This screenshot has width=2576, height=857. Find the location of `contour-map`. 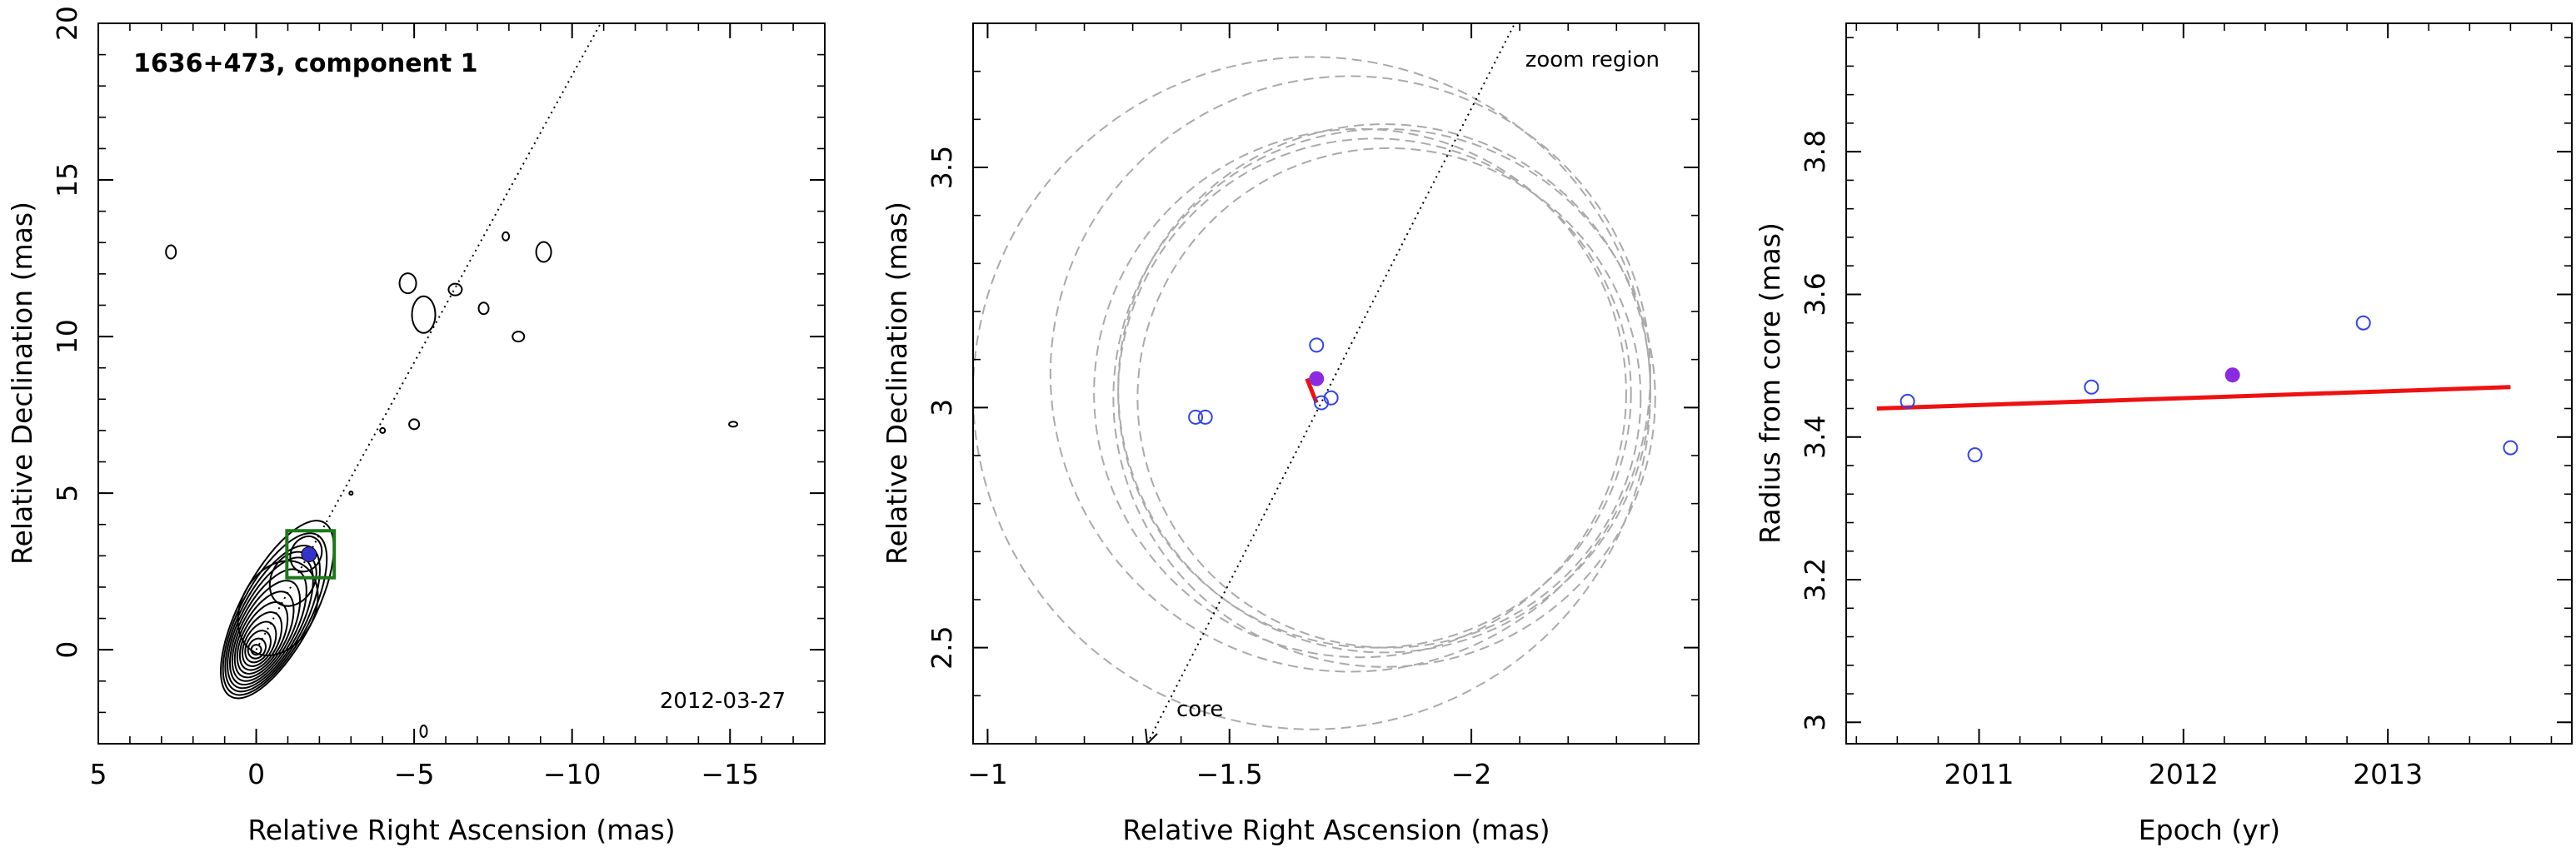

contour-map is located at coordinates (452, 485).